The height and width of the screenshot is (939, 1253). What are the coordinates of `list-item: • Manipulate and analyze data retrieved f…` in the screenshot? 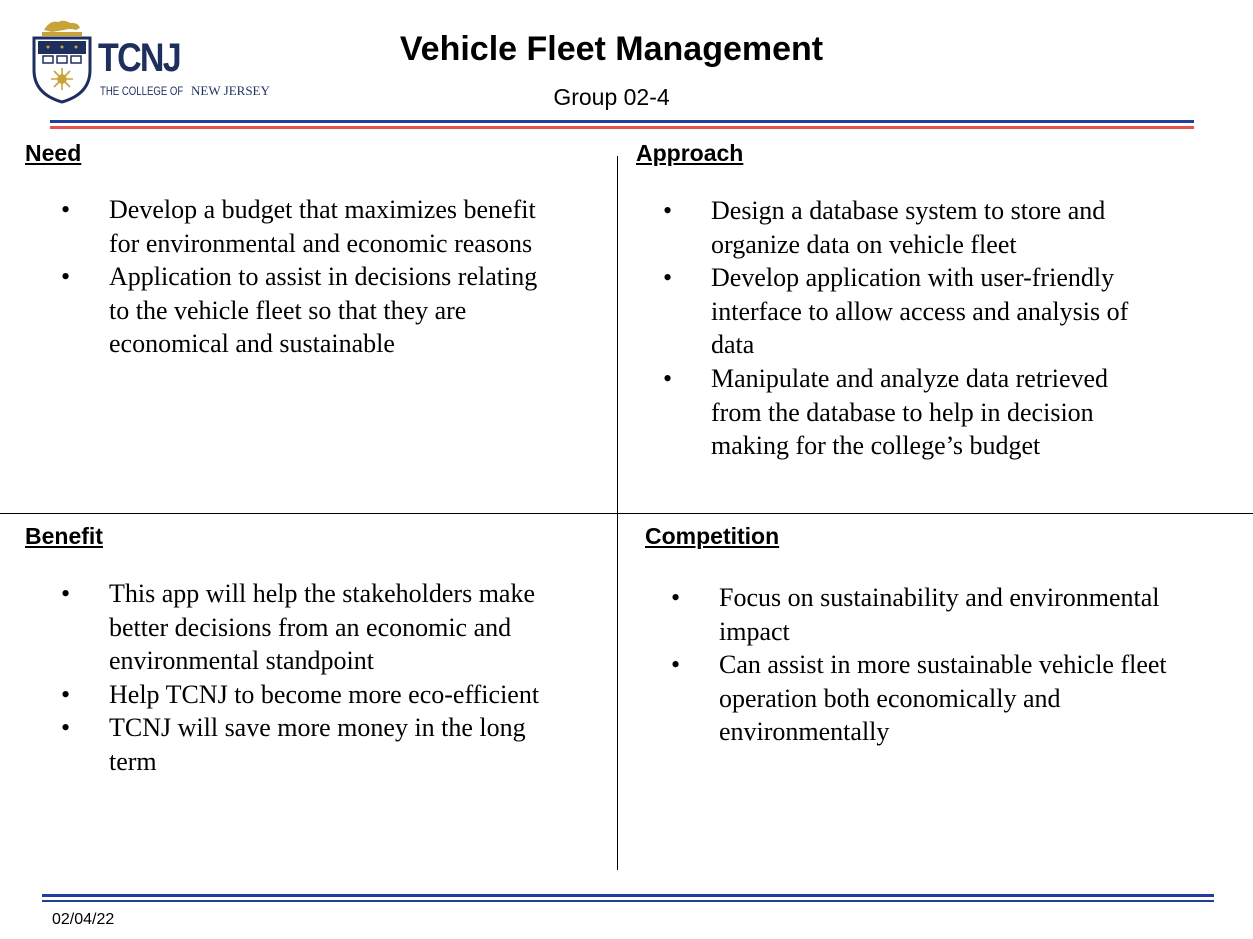 It's located at (886, 412).